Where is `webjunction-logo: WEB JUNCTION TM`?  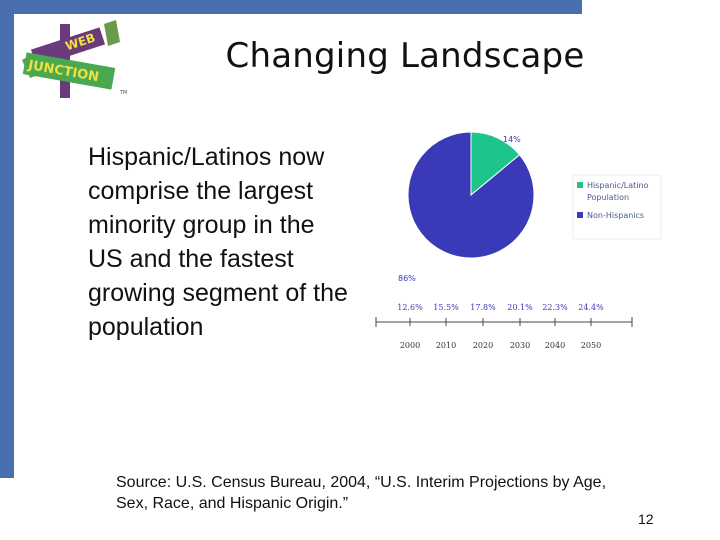 webjunction-logo: WEB JUNCTION TM is located at coordinates (74, 59).